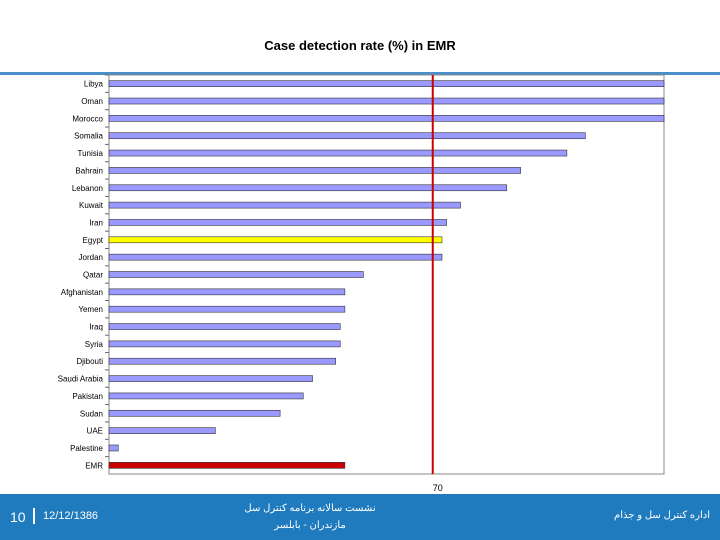 This screenshot has height=540, width=720. What do you see at coordinates (86, 448) in the screenshot?
I see `category-label: Palestine` at bounding box center [86, 448].